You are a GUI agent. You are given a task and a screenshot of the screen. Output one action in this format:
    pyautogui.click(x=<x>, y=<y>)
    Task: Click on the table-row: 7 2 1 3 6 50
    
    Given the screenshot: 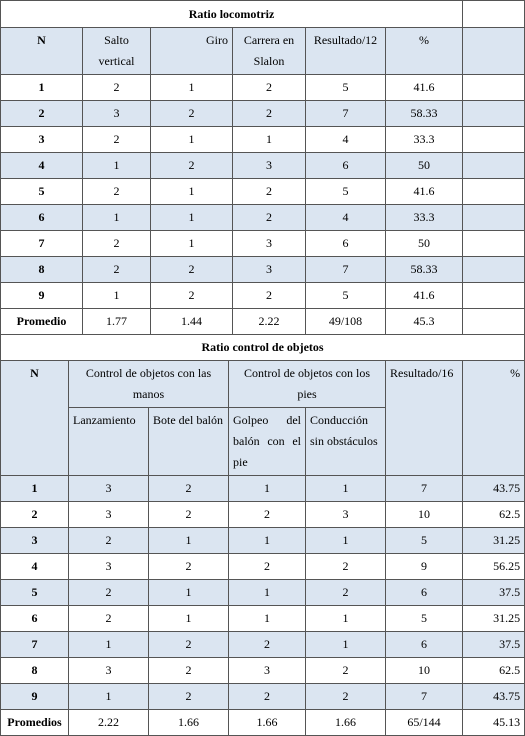 What is the action you would take?
    pyautogui.click(x=262, y=243)
    